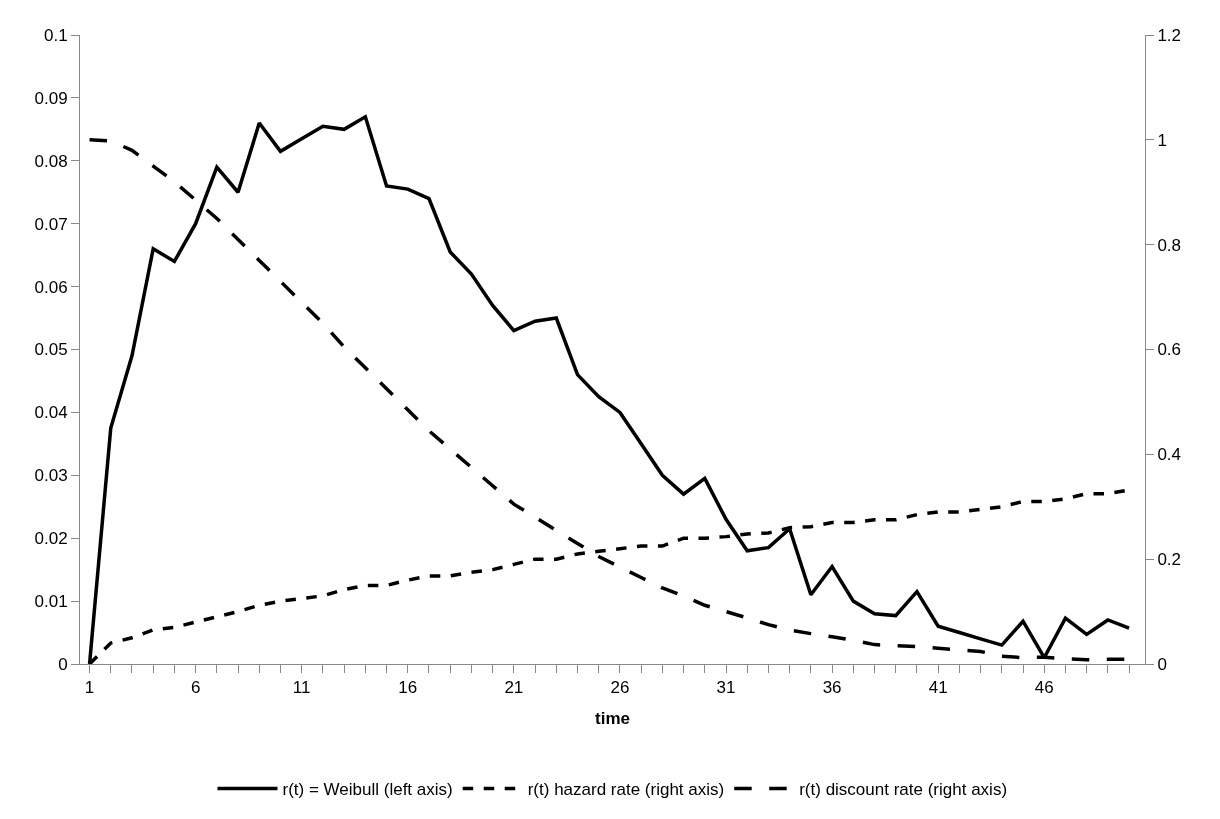  Describe the element at coordinates (1169, 350) in the screenshot. I see `y2-tick-label: 0.6` at that location.